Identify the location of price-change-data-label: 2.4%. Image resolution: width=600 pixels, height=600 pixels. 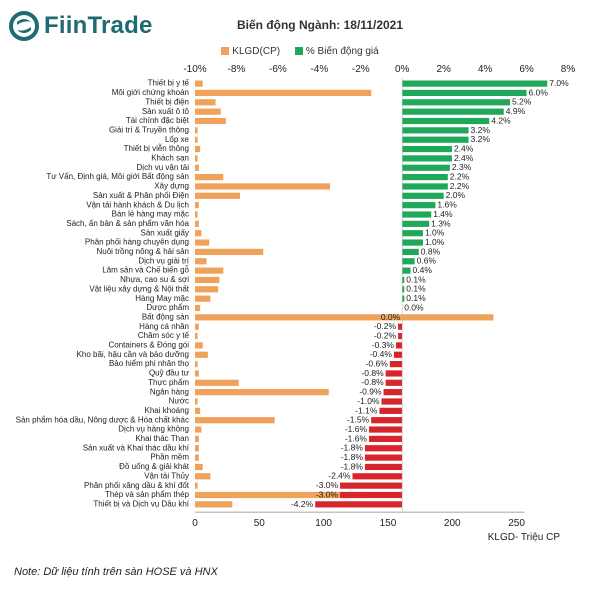
(464, 148).